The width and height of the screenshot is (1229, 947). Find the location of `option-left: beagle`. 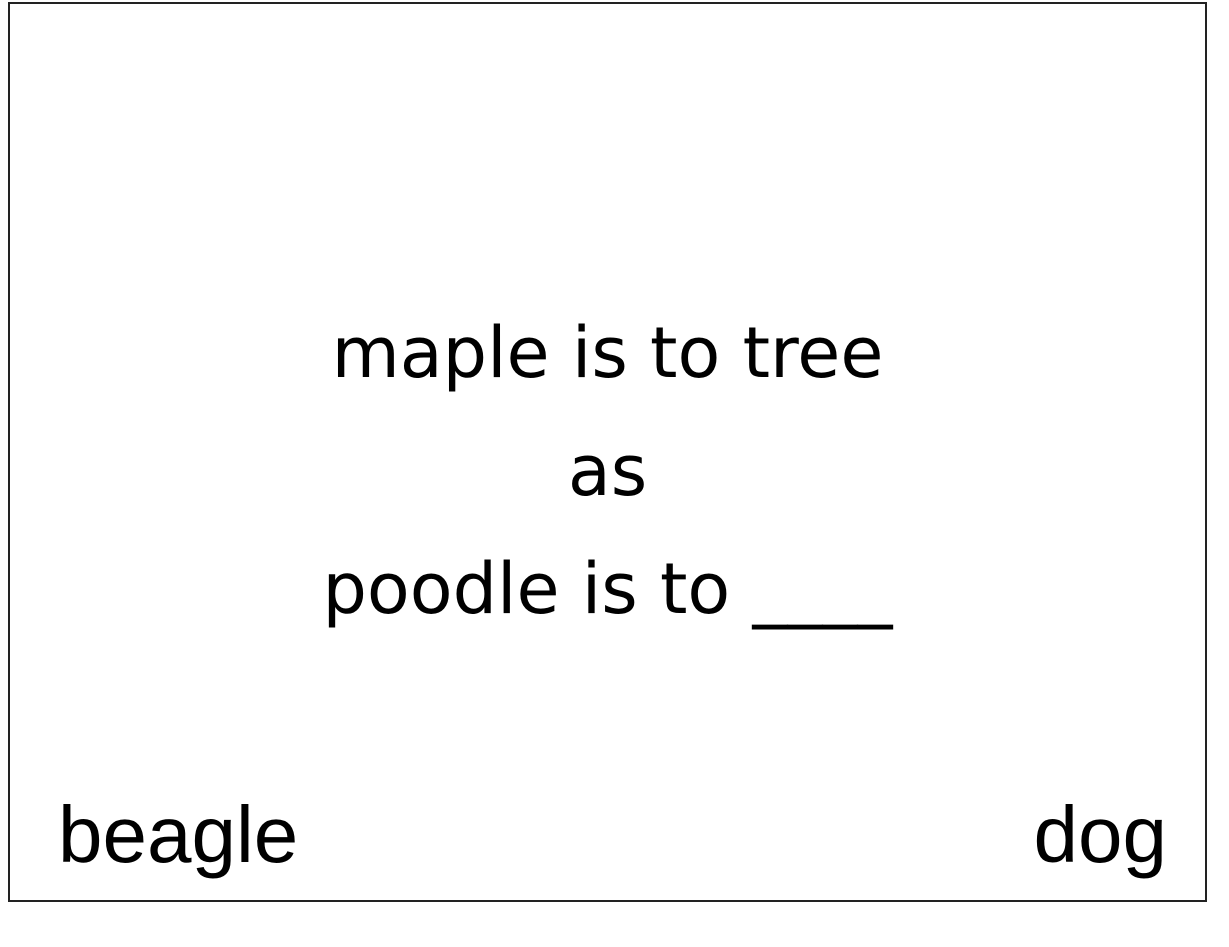

option-left: beagle is located at coordinates (178, 834).